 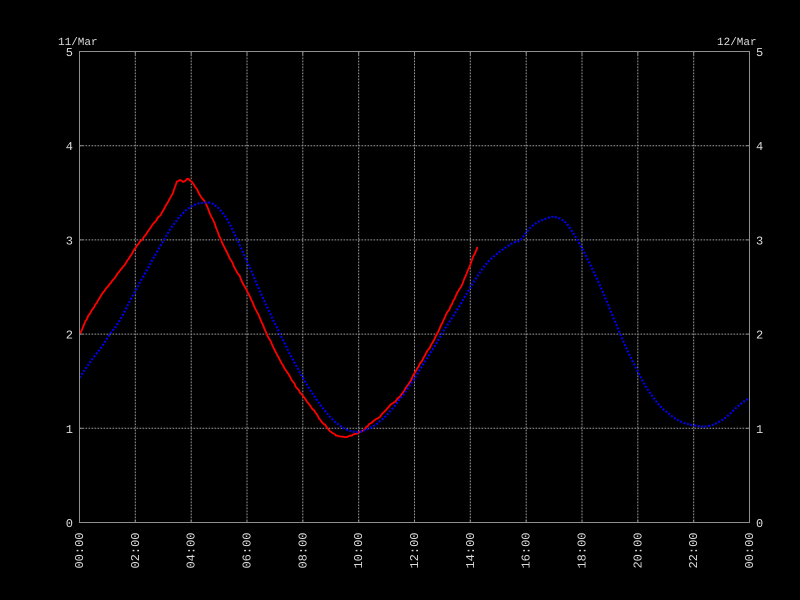 I want to click on svg-text: 22:00, so click(x=694, y=551).